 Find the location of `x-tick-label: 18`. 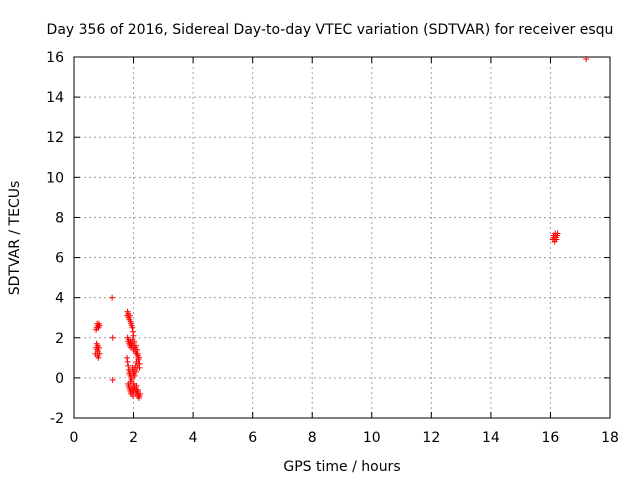

x-tick-label: 18 is located at coordinates (610, 438).